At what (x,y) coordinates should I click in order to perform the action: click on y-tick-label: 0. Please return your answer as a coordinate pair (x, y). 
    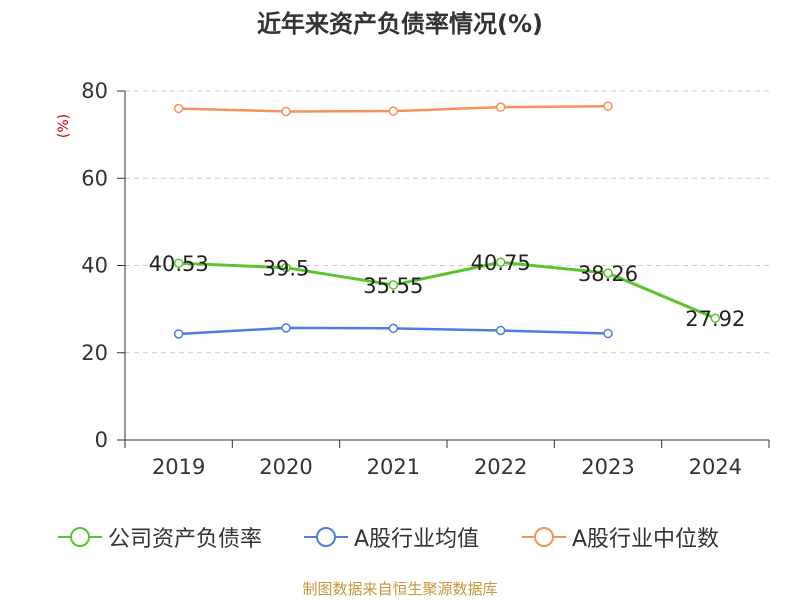
    Looking at the image, I should click on (101, 440).